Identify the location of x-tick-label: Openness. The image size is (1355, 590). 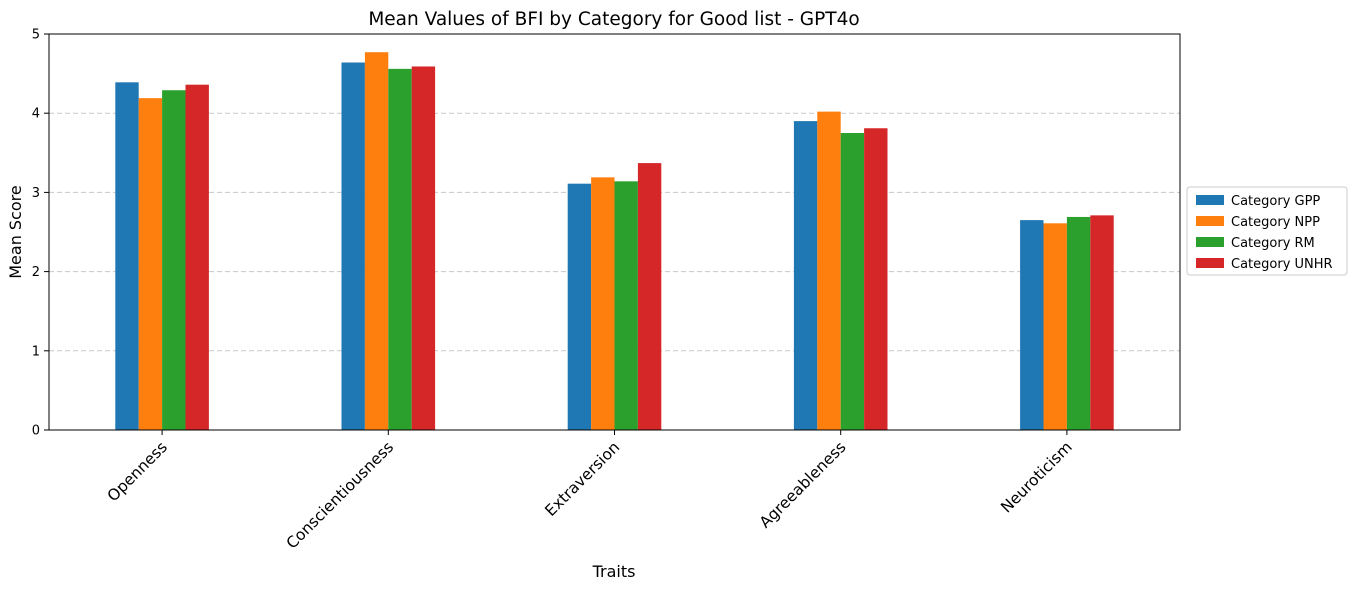
(137, 471).